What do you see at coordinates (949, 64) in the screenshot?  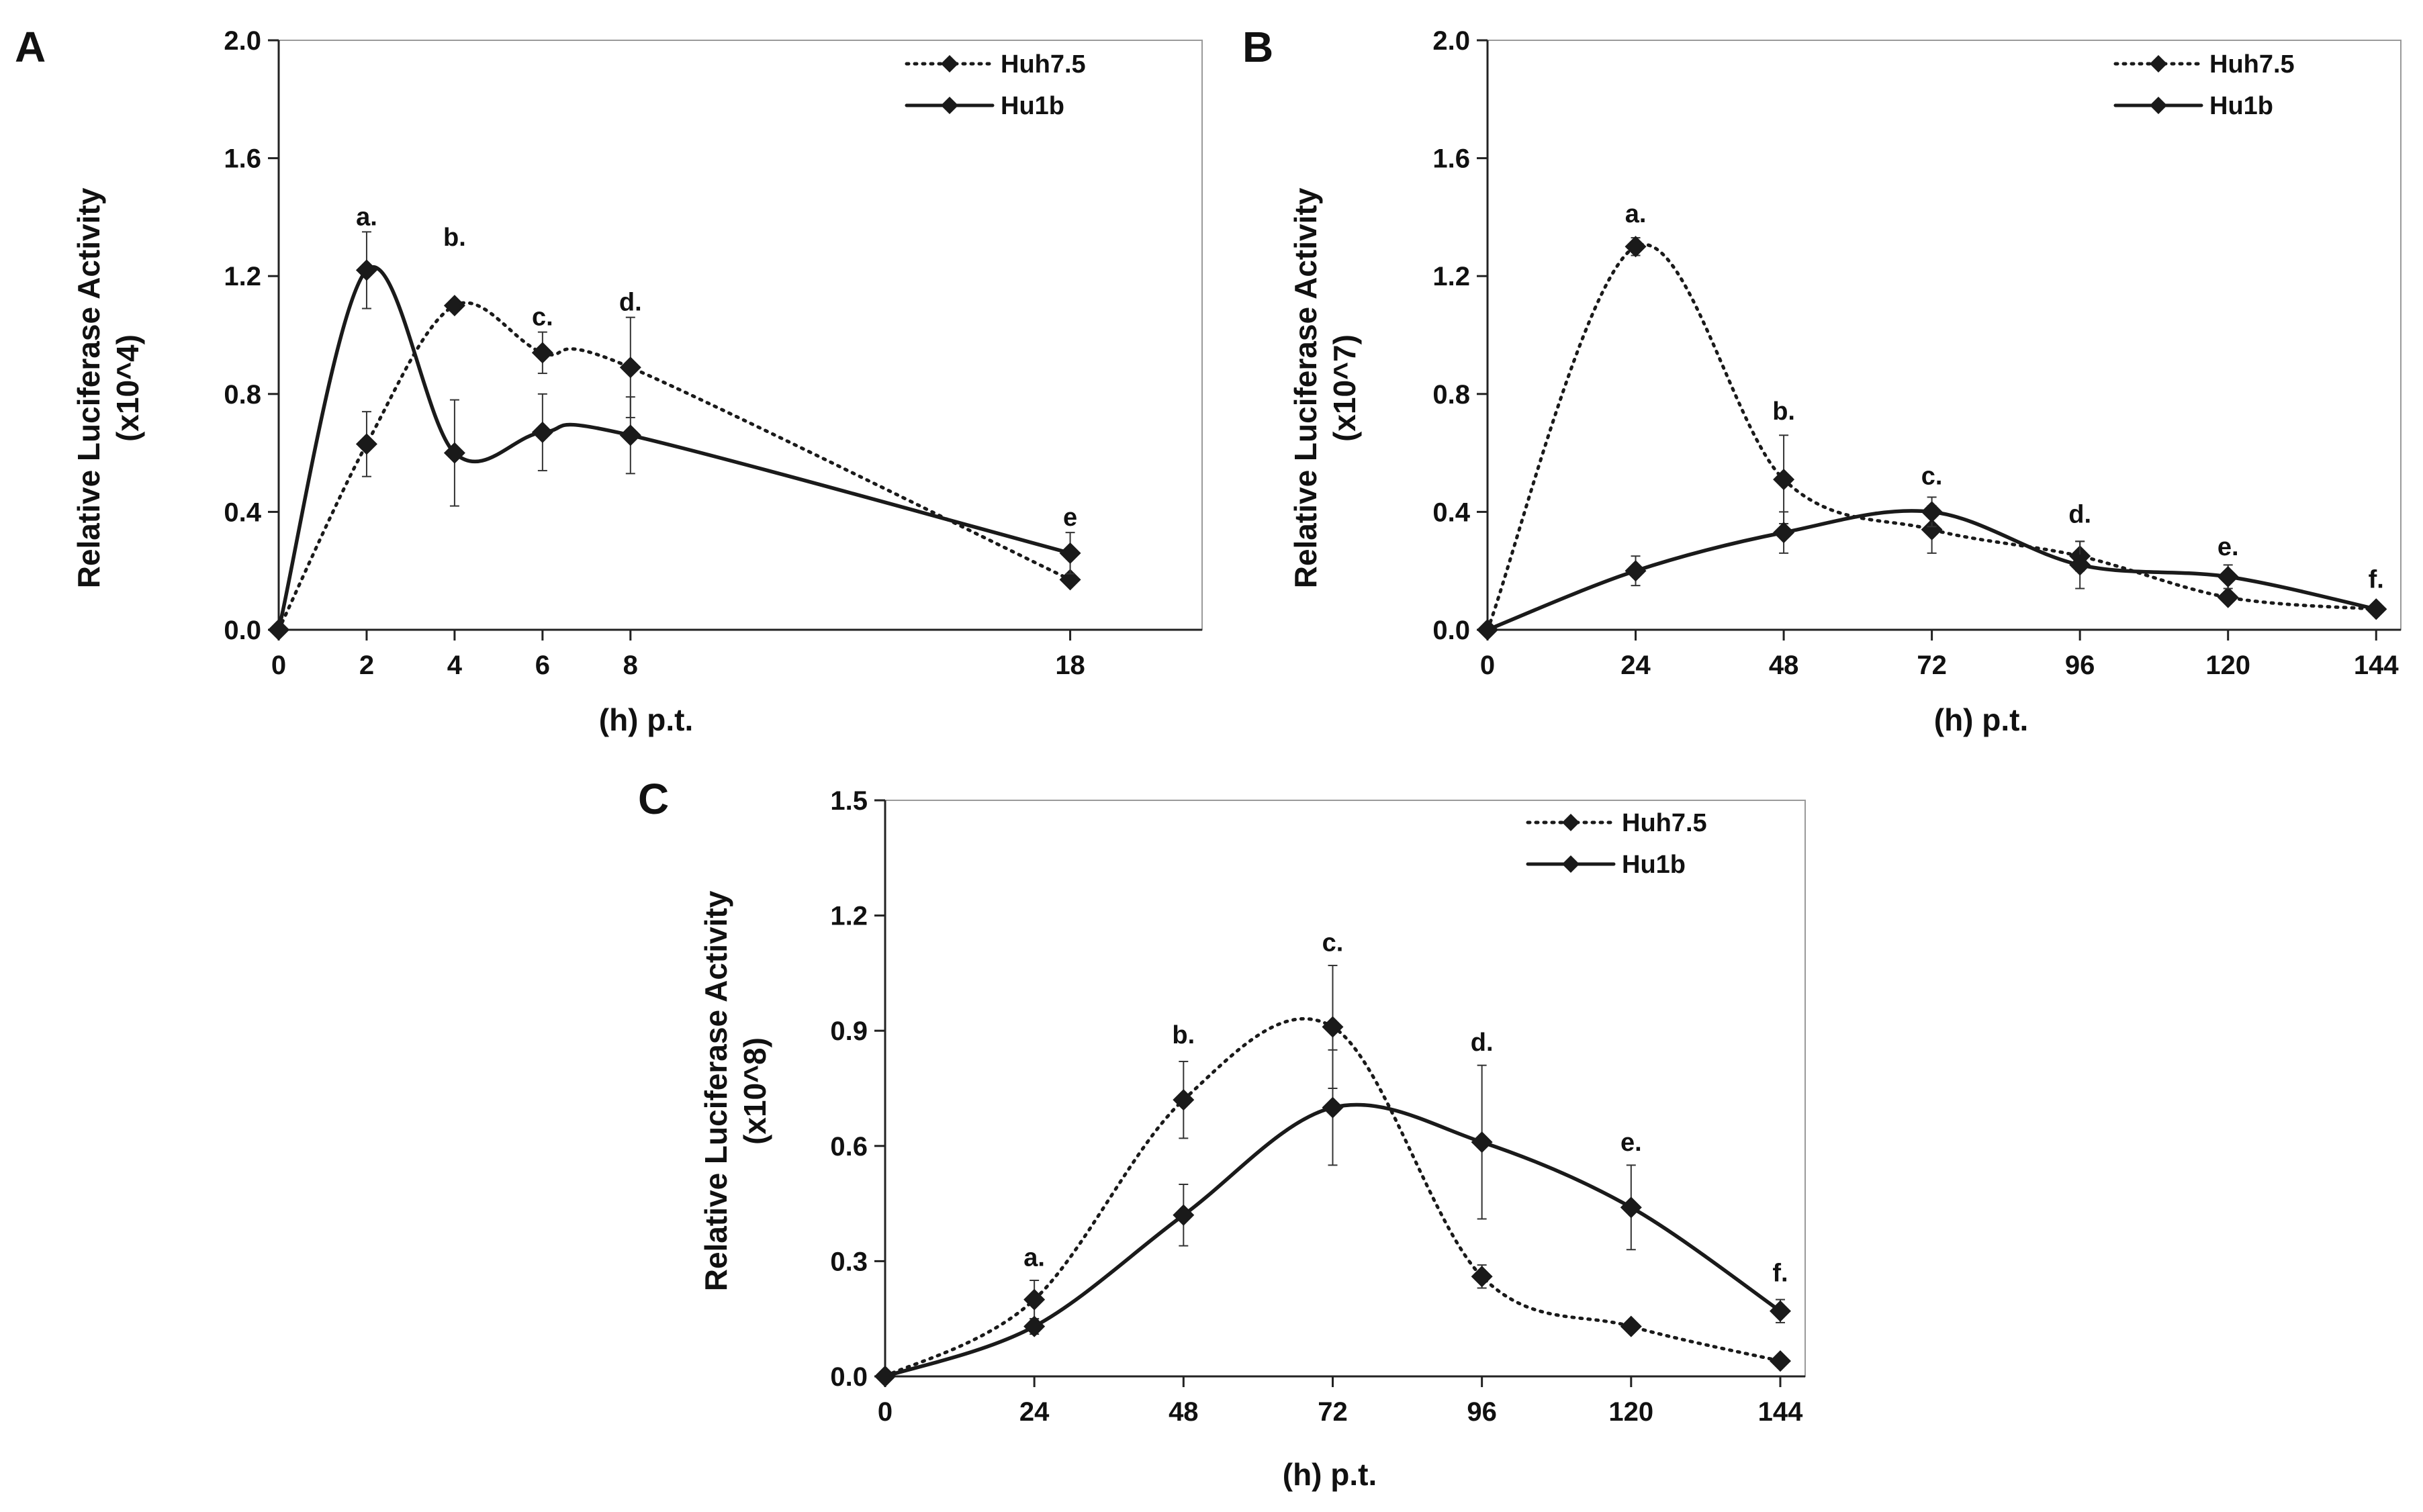 I see `legend-marker-huh75-a` at bounding box center [949, 64].